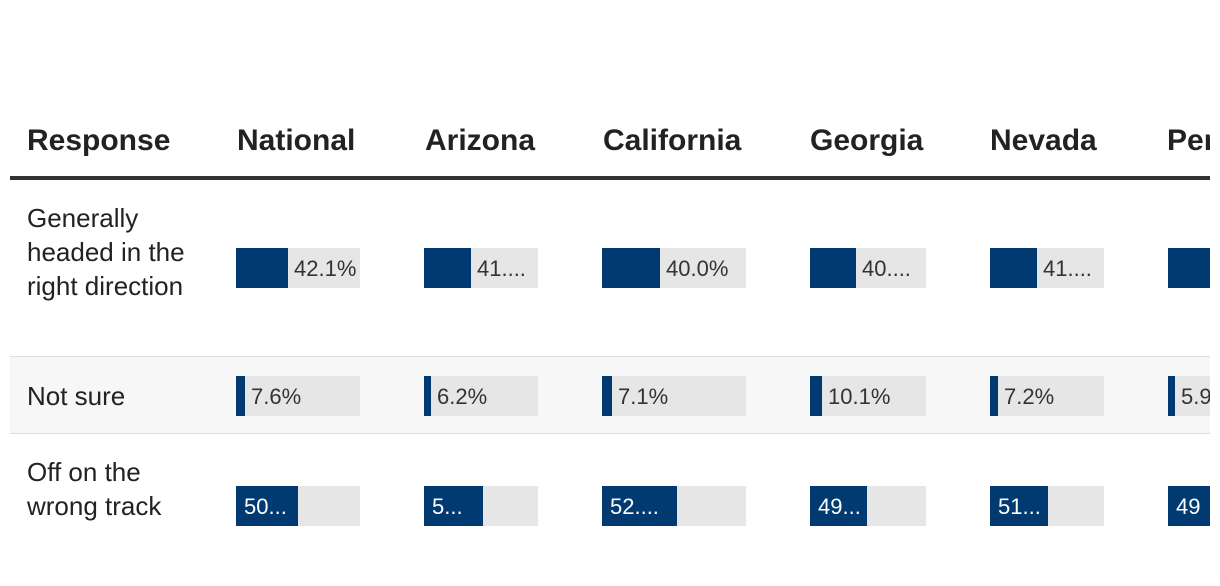 This screenshot has width=1220, height=586. I want to click on bar-cell-california: 7.1%, so click(674, 396).